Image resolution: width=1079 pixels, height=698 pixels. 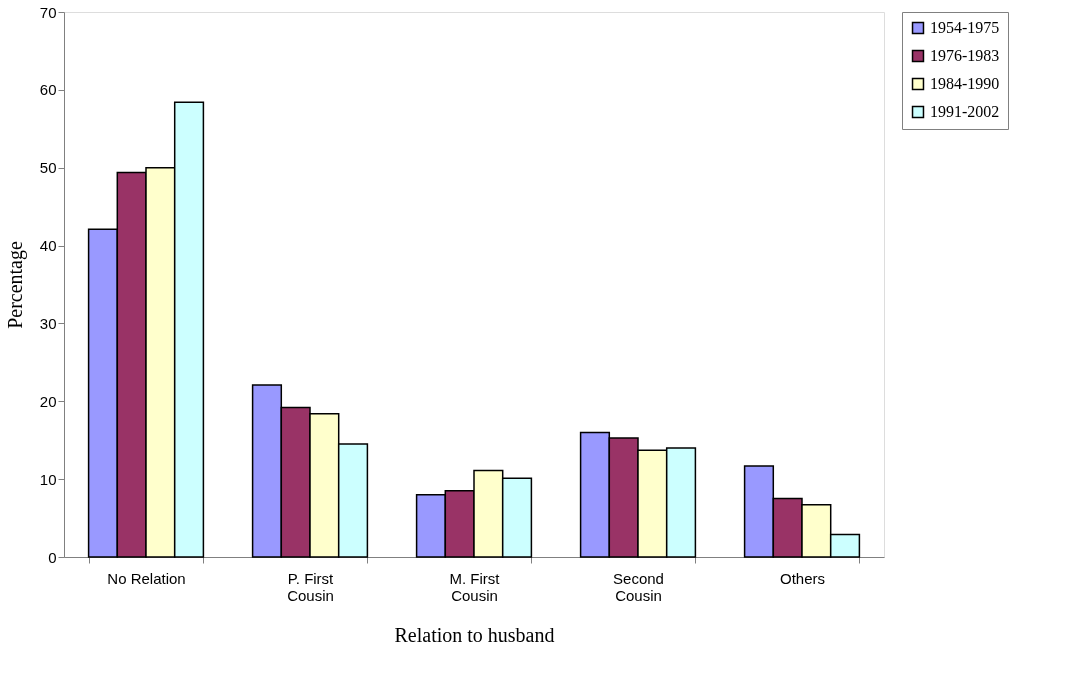 What do you see at coordinates (965, 55) in the screenshot?
I see `legend-label: 1976-1983` at bounding box center [965, 55].